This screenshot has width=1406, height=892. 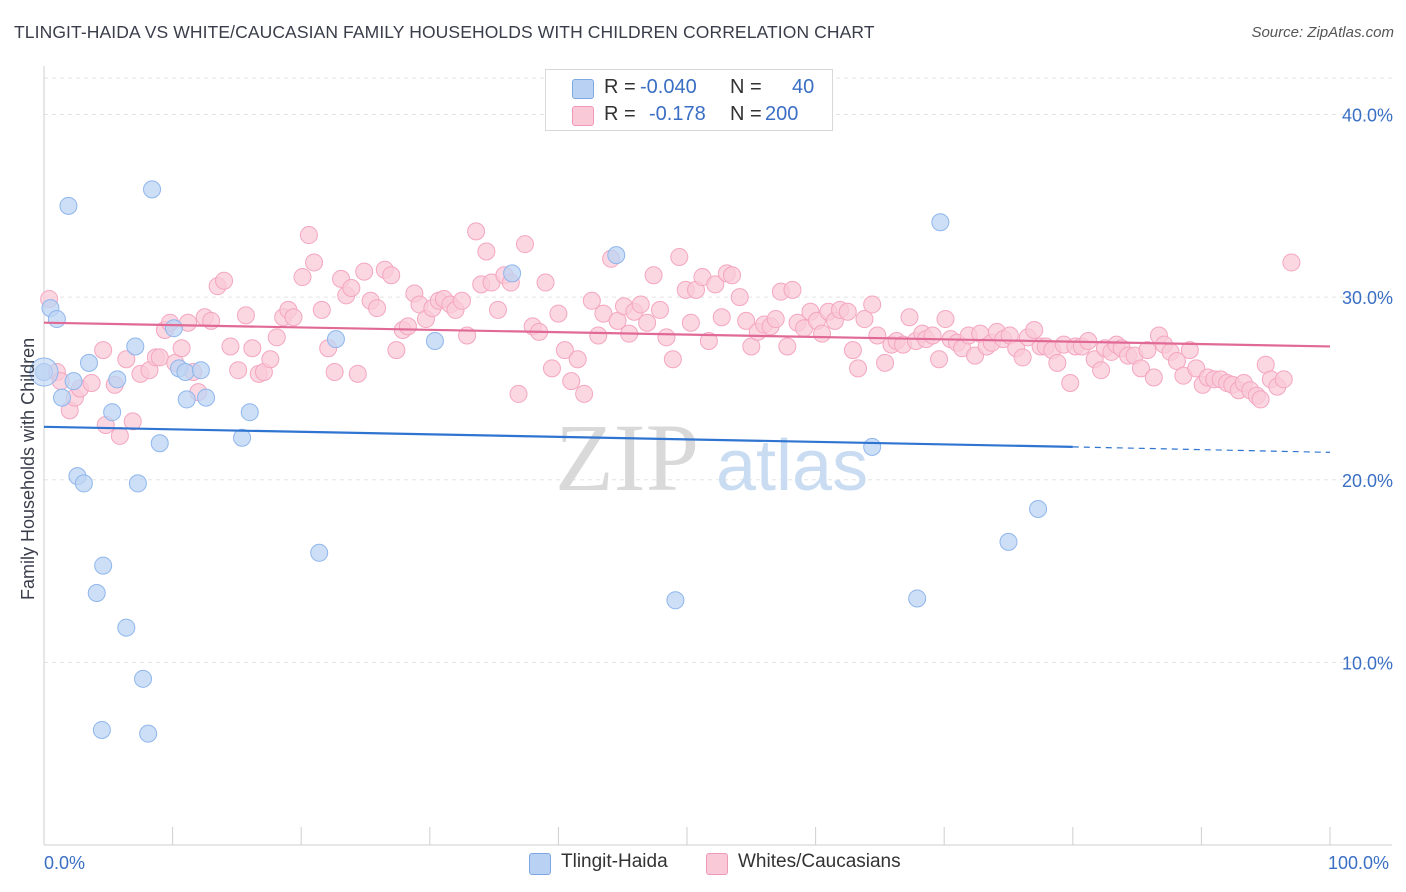 I want to click on legend-n-value: 200, so click(x=782, y=114).